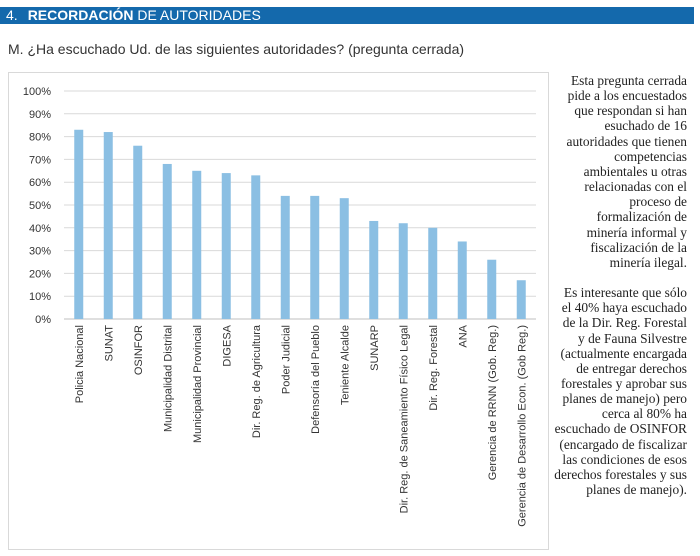 Image resolution: width=700 pixels, height=556 pixels. Describe the element at coordinates (227, 345) in the screenshot. I see `x-tick-label: DIGESA` at that location.